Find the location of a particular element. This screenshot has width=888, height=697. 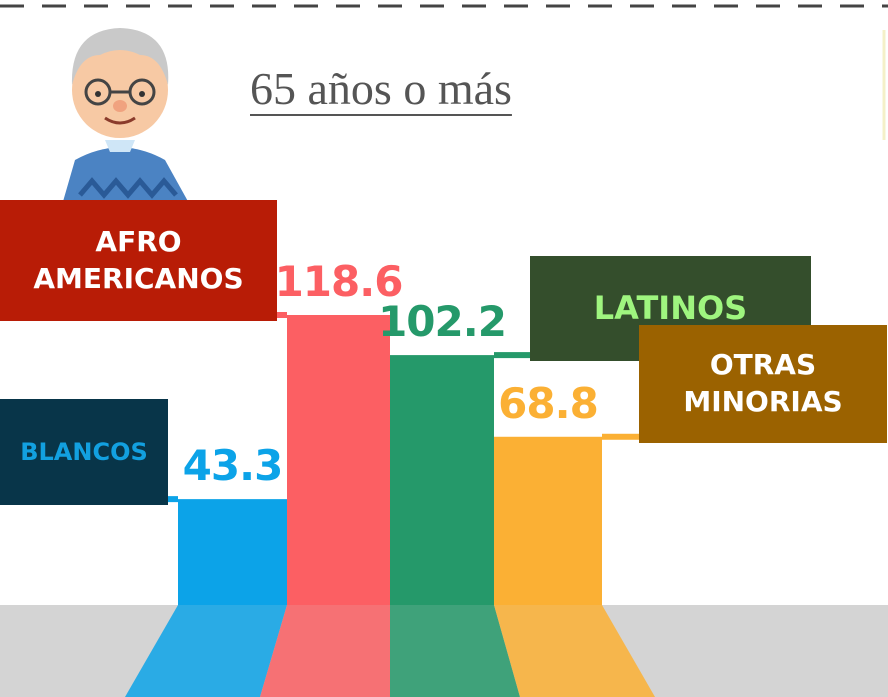

value-label: 68.8 is located at coordinates (548, 403).